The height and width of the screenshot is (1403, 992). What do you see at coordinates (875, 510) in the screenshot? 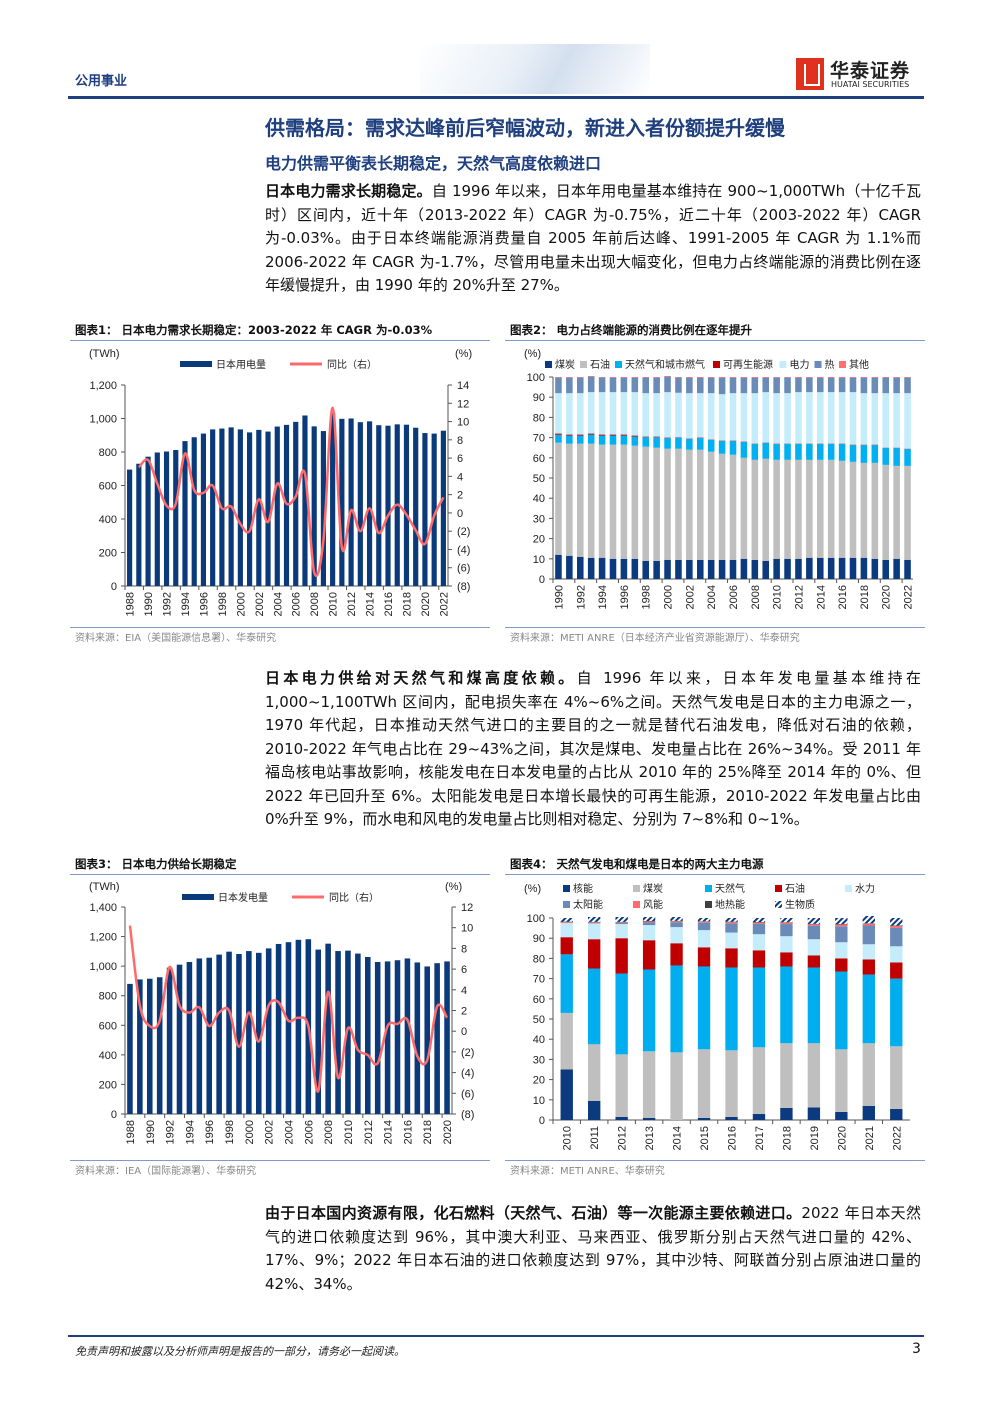
I see `segment-石油-2019` at bounding box center [875, 510].